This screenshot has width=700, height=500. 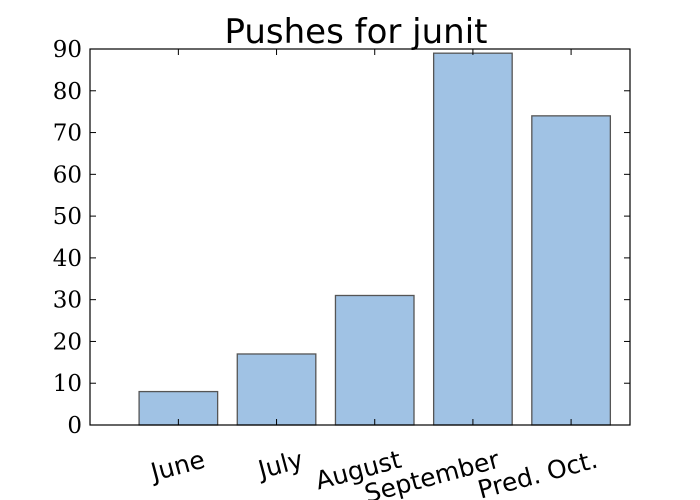 I want to click on y-tick-label: 0, so click(x=74, y=426).